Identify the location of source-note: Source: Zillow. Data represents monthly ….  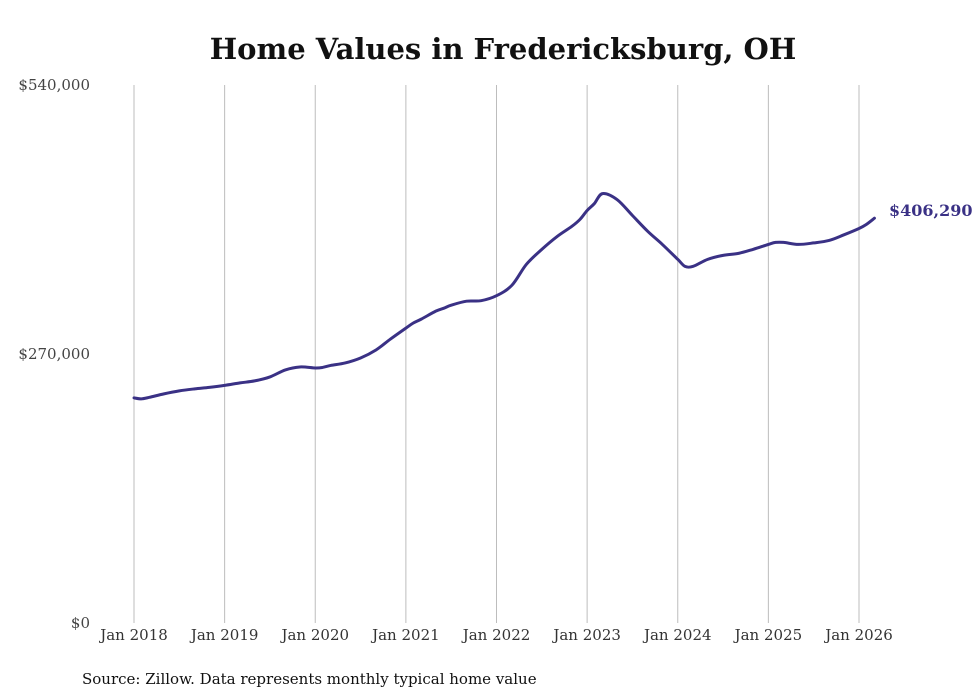
(309, 679).